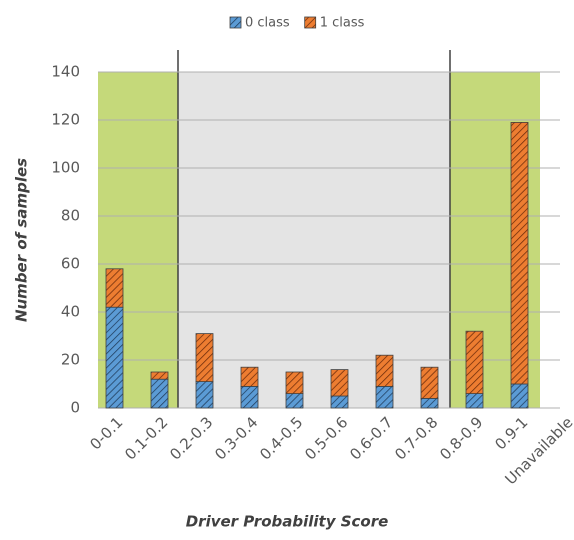 The width and height of the screenshot is (574, 540). Describe the element at coordinates (371, 438) in the screenshot. I see `x-tick-label: 0.6-0.7` at that location.